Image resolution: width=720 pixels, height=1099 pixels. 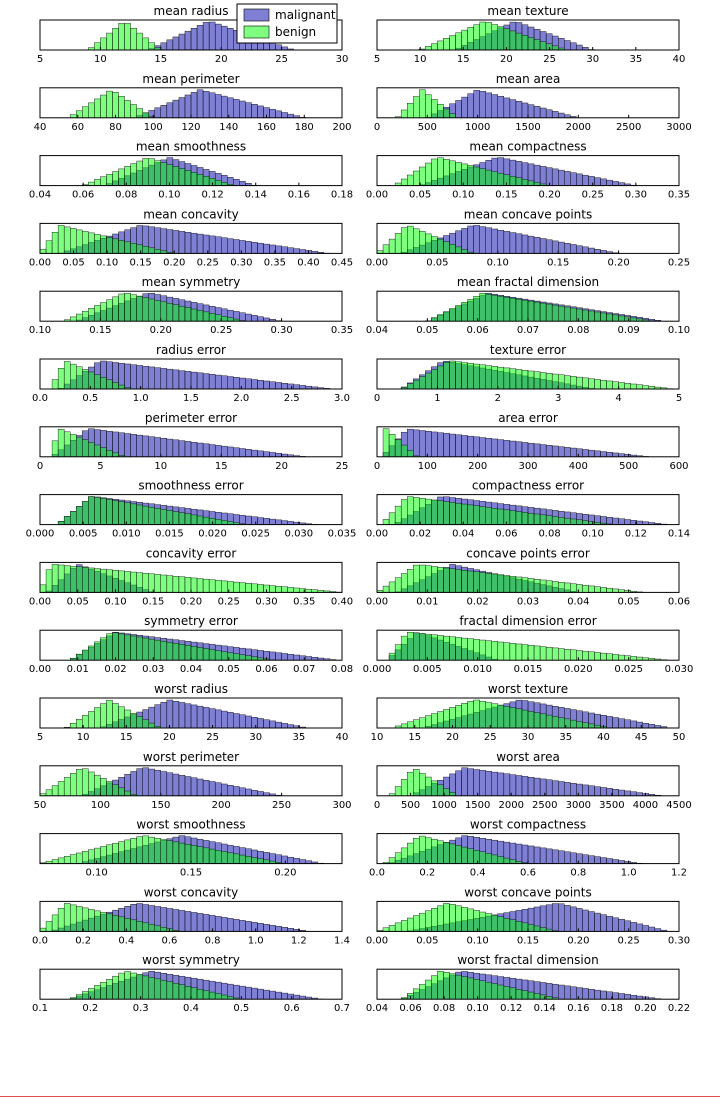 What do you see at coordinates (191, 669) in the screenshot?
I see `x-tick-label: 0.04` at bounding box center [191, 669].